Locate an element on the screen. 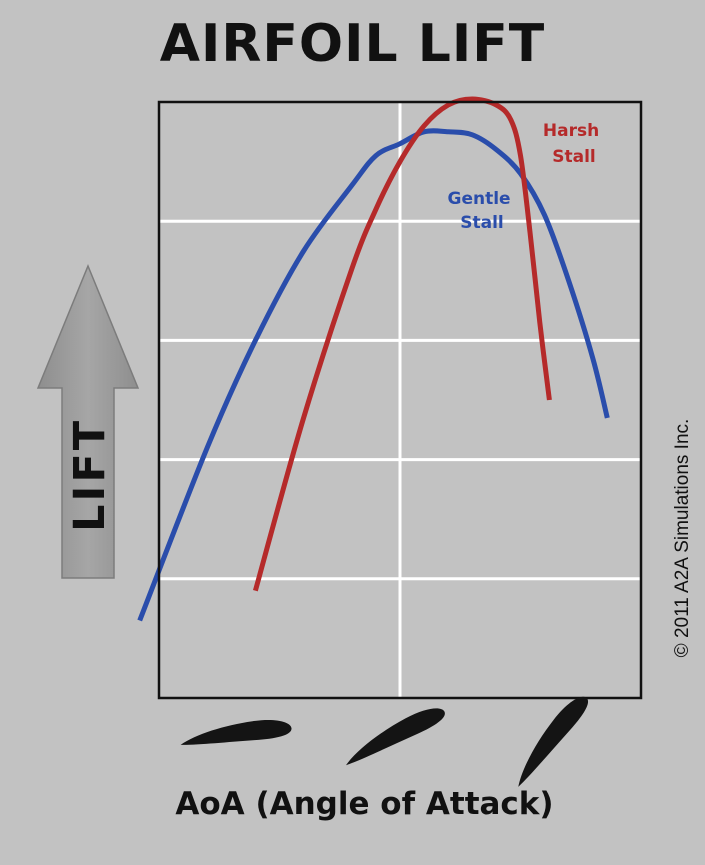 This screenshot has width=705, height=865. y-axis-label: LIFT is located at coordinates (90, 475).